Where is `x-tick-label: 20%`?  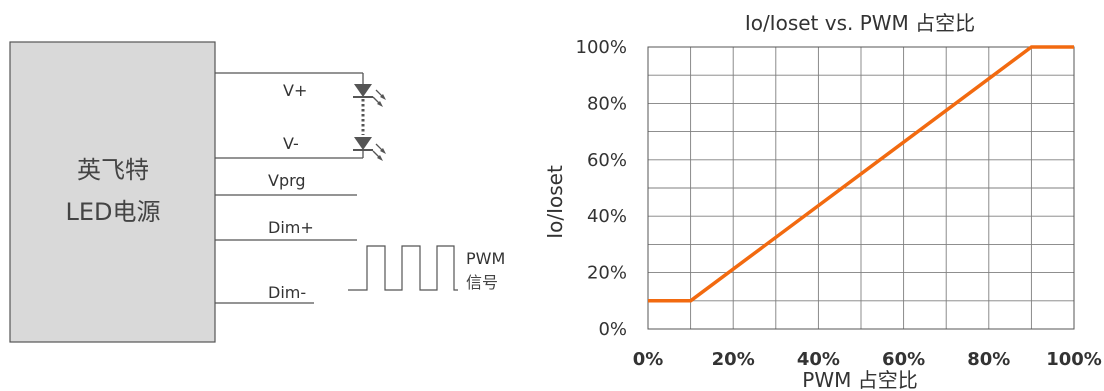
x-tick-label: 20% is located at coordinates (733, 359).